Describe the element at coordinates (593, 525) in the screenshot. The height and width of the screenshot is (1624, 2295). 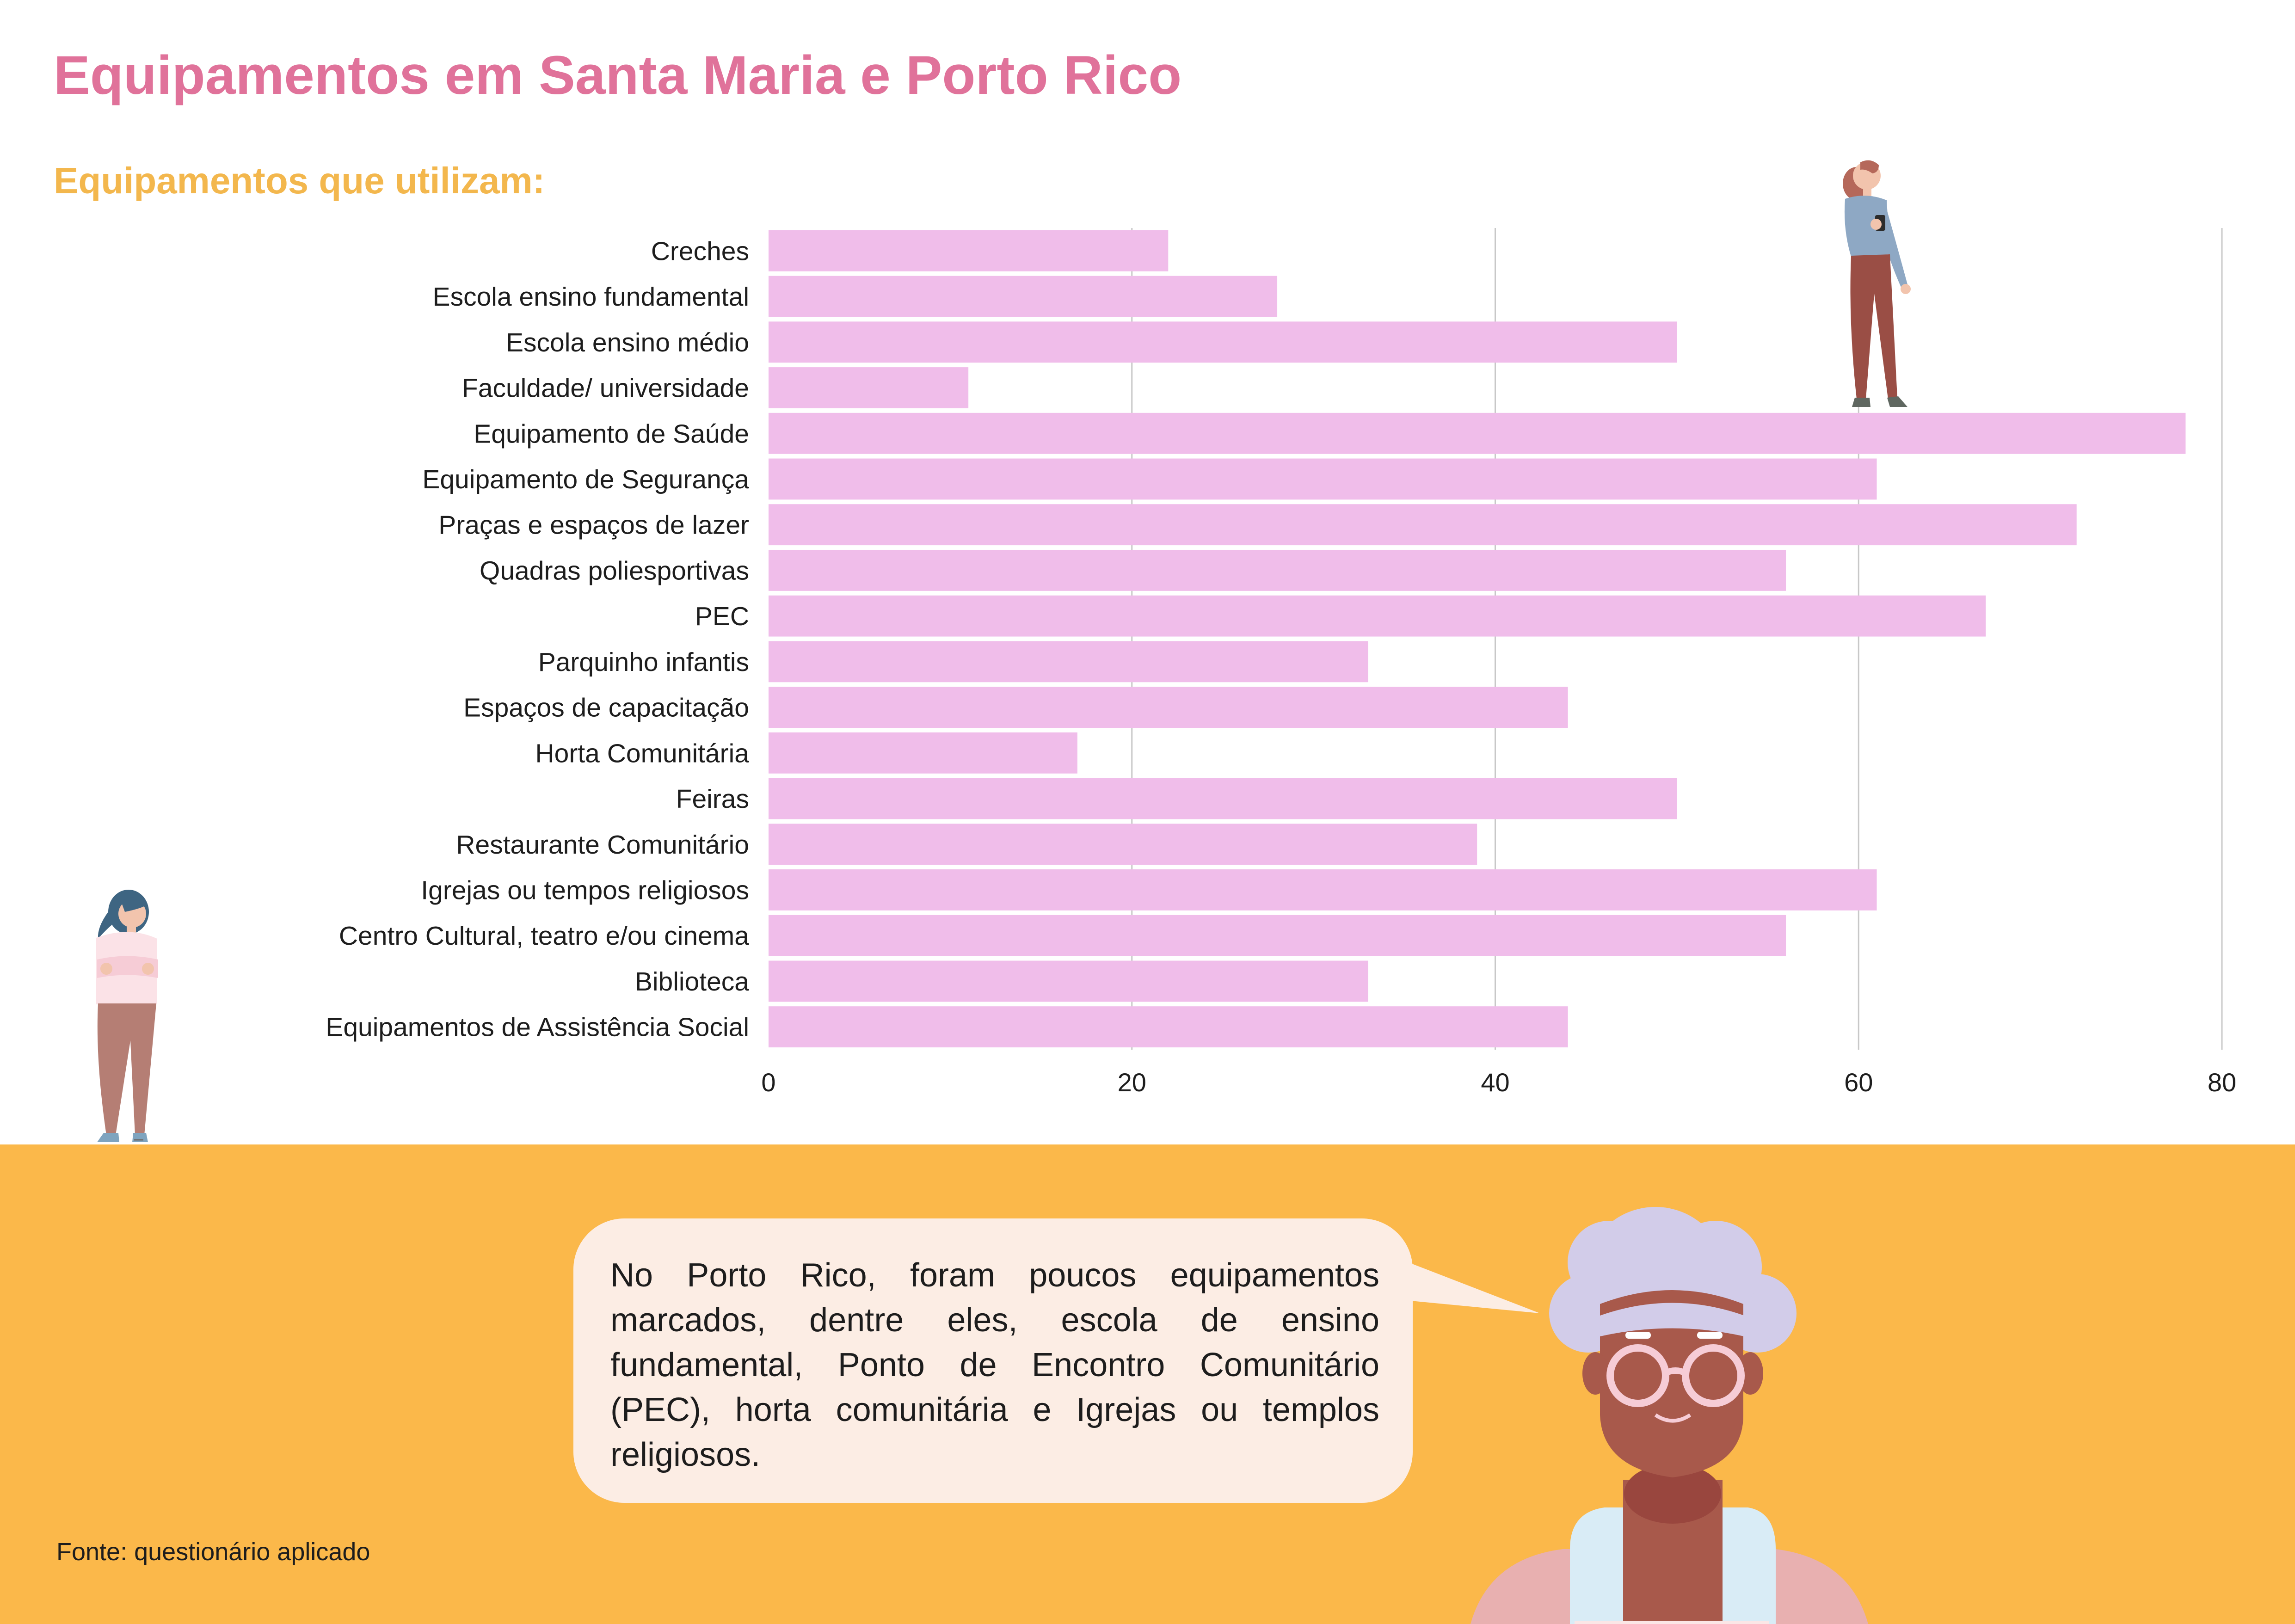
I see `category-label: Praças e espaços de lazer` at that location.